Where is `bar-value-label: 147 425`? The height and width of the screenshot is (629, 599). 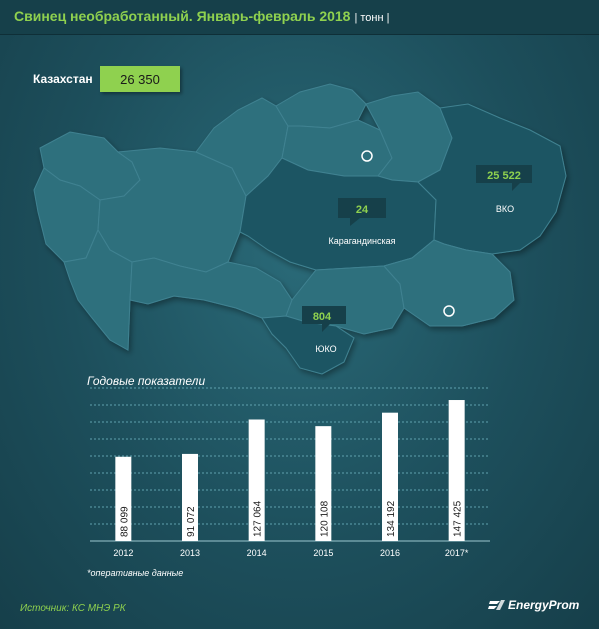
bar-value-label: 147 425 is located at coordinates (458, 518).